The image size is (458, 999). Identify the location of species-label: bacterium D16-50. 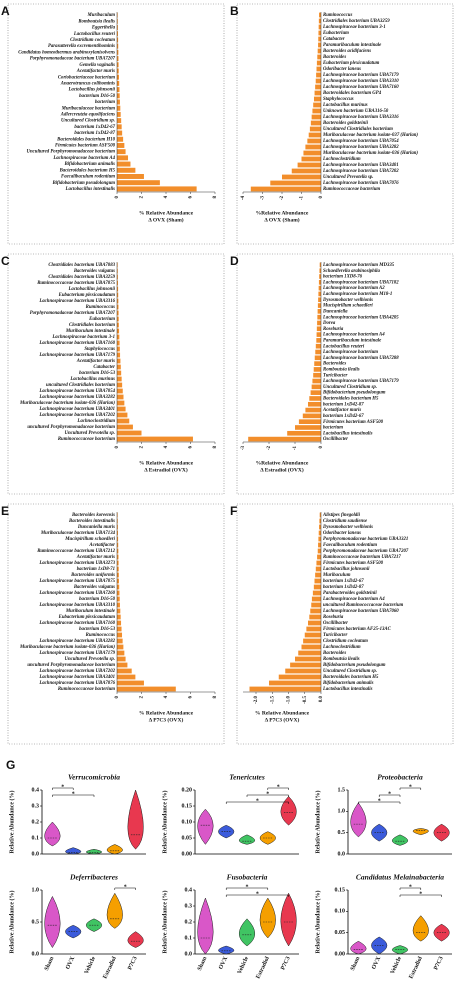
(97, 599).